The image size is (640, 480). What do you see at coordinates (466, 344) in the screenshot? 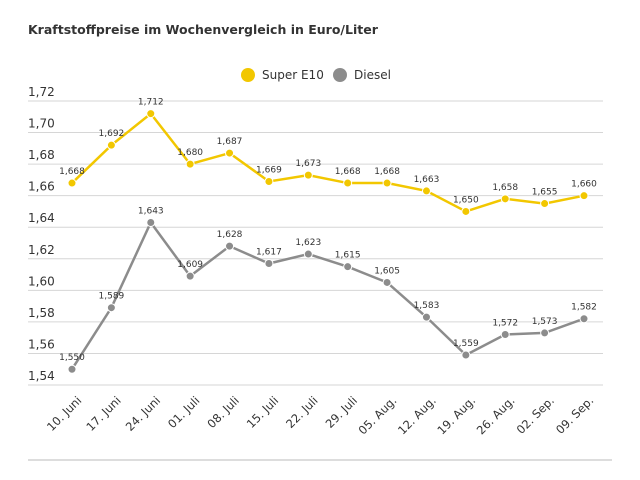
I see `value-label: 1,559` at bounding box center [466, 344].